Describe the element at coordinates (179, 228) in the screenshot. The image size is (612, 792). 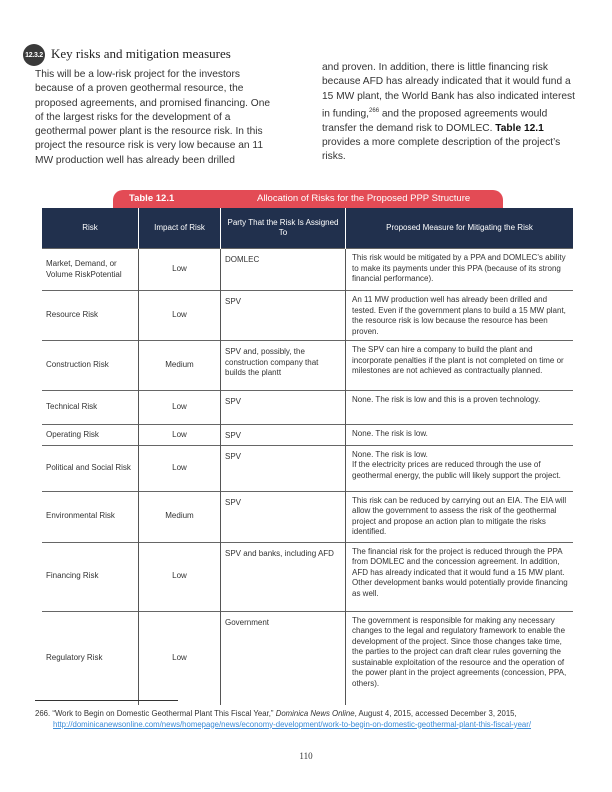
I see `header-impact: Impact of Risk` at that location.